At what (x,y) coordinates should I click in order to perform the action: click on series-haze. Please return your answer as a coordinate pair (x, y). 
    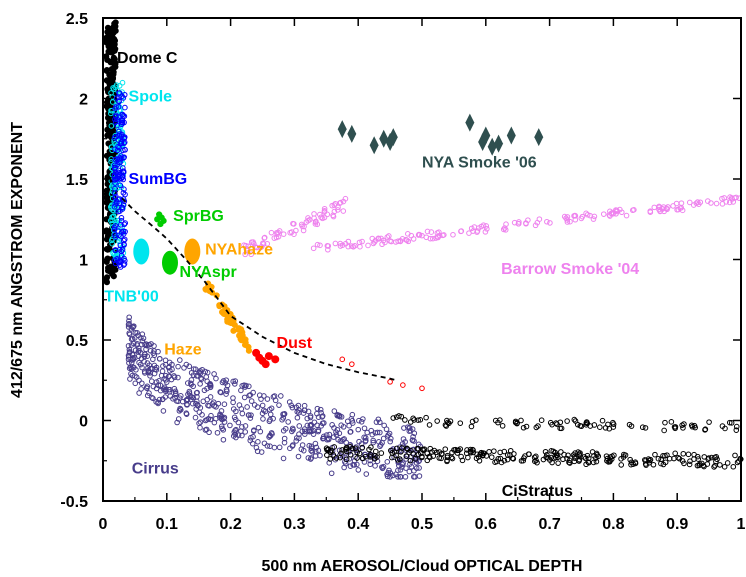
    Looking at the image, I should click on (227, 317).